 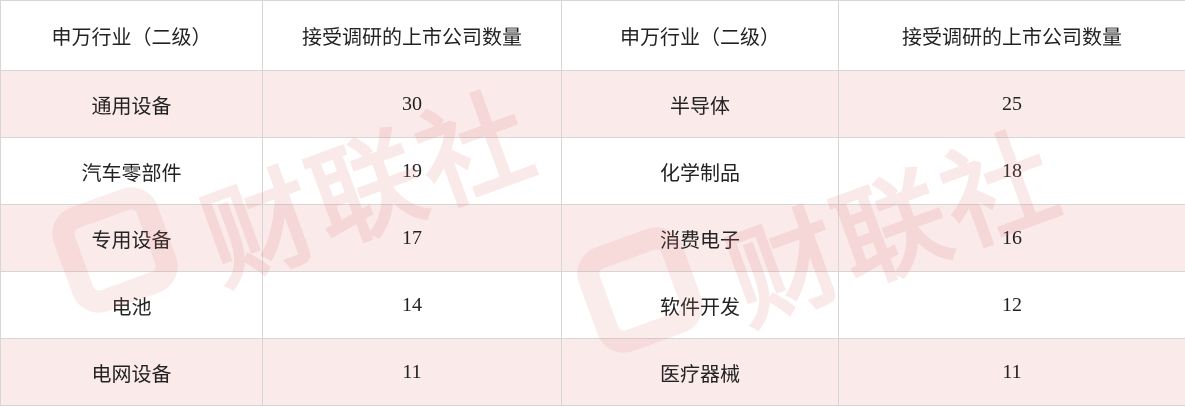 I want to click on industry-cell: 通用设备, so click(x=131, y=104).